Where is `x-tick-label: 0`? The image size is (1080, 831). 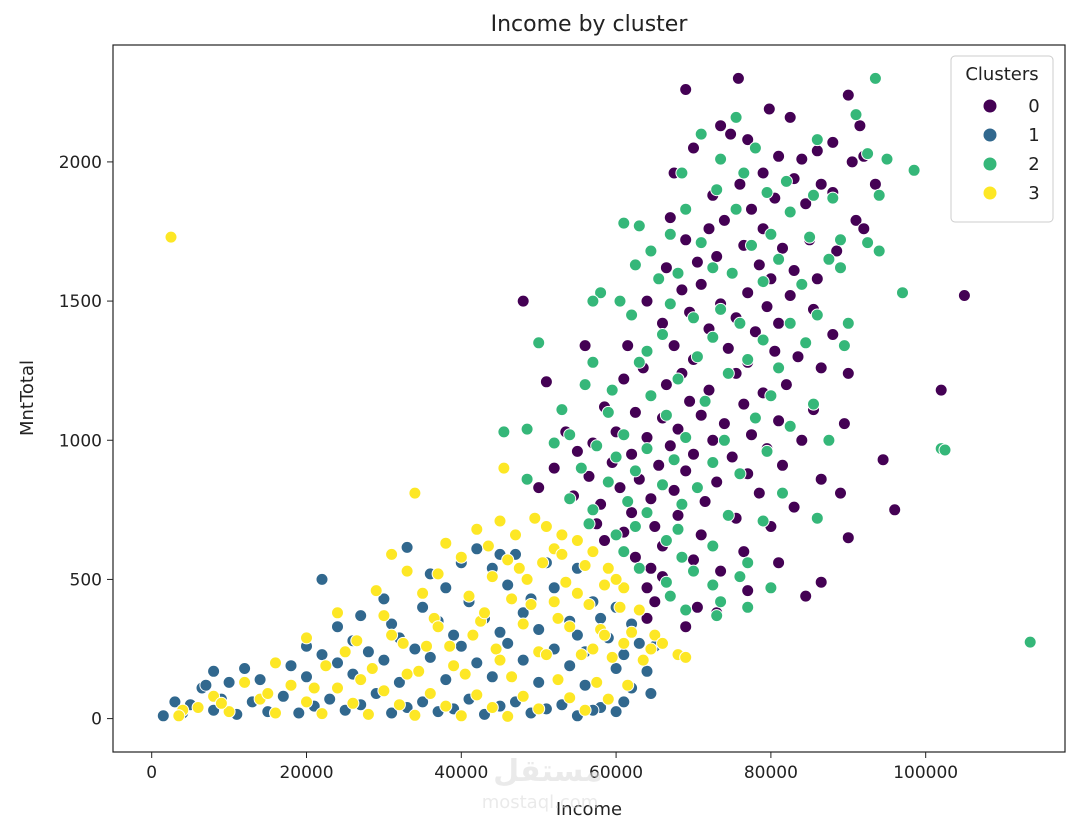 x-tick-label: 0 is located at coordinates (151, 773).